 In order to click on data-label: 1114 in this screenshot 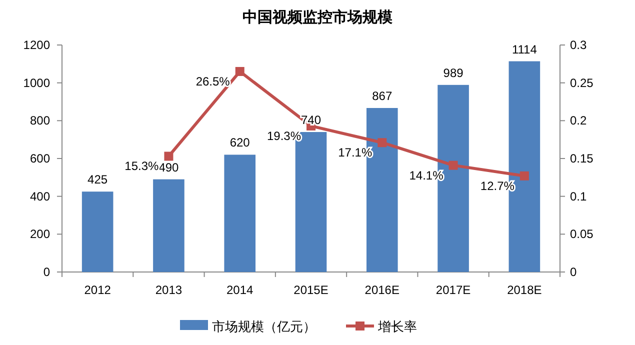, I will do `click(525, 49)`.